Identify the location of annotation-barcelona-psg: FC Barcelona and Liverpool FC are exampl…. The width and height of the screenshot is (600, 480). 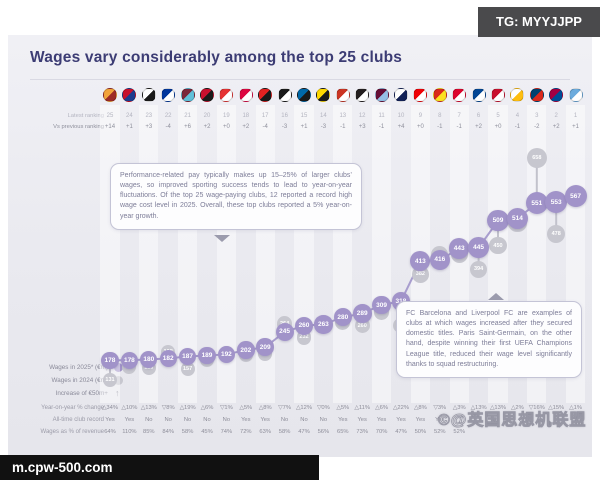
(489, 339).